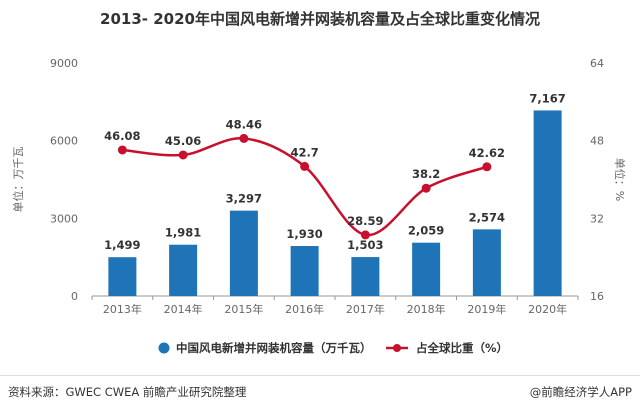  Describe the element at coordinates (243, 309) in the screenshot. I see `x-tick-label: 2015年` at that location.